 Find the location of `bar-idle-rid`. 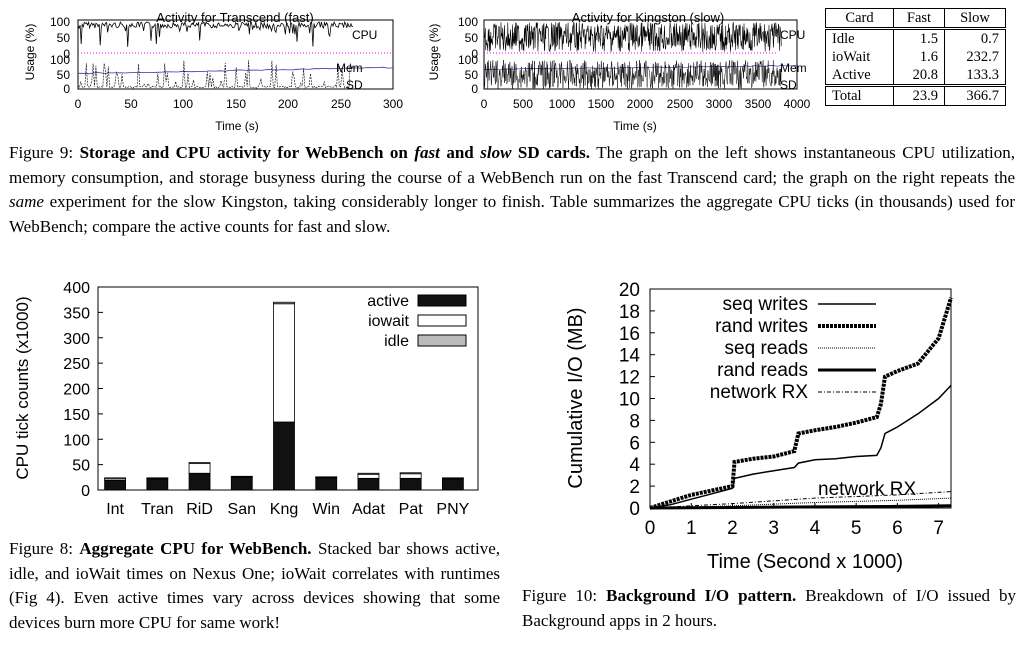

bar-idle-rid is located at coordinates (199, 463).